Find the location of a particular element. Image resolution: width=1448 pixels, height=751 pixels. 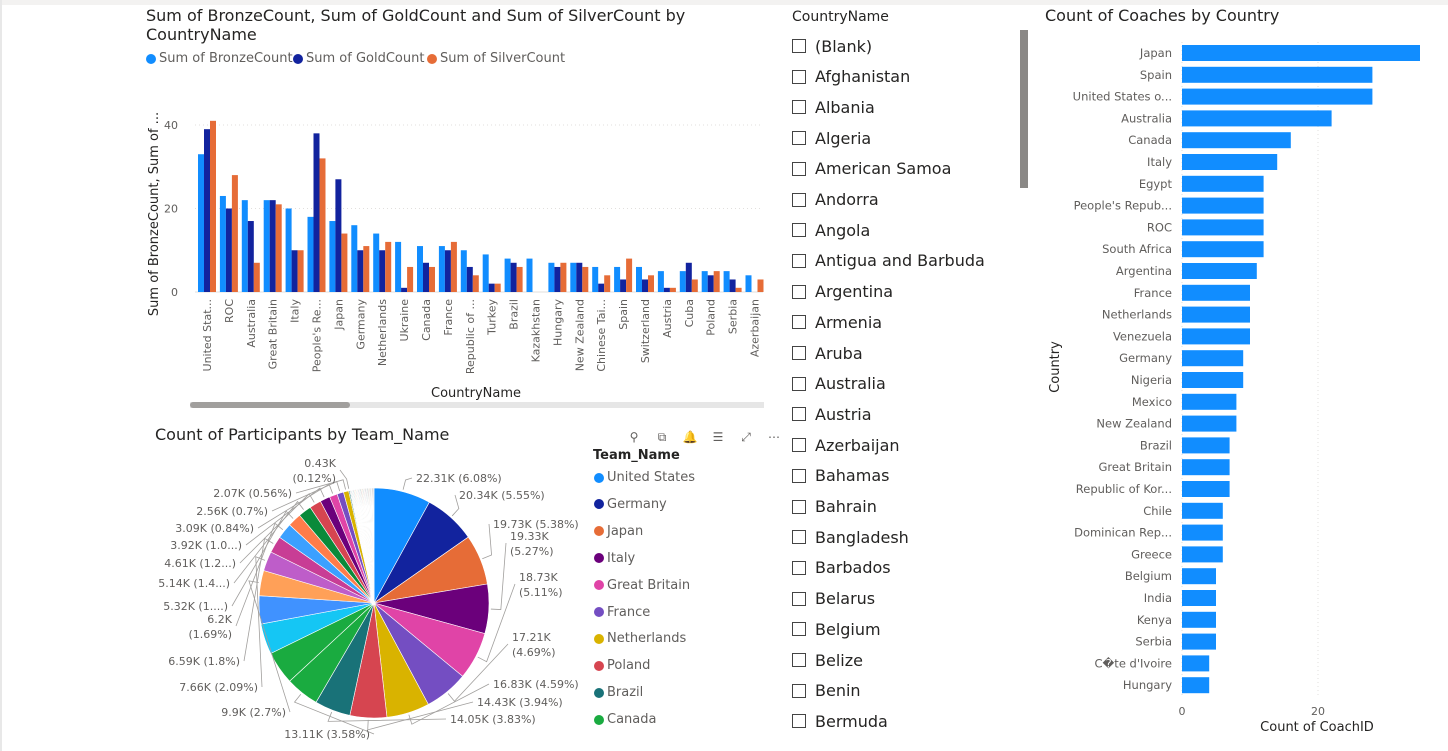

pie-legend-item-great-britain: Great Britain is located at coordinates (642, 585).